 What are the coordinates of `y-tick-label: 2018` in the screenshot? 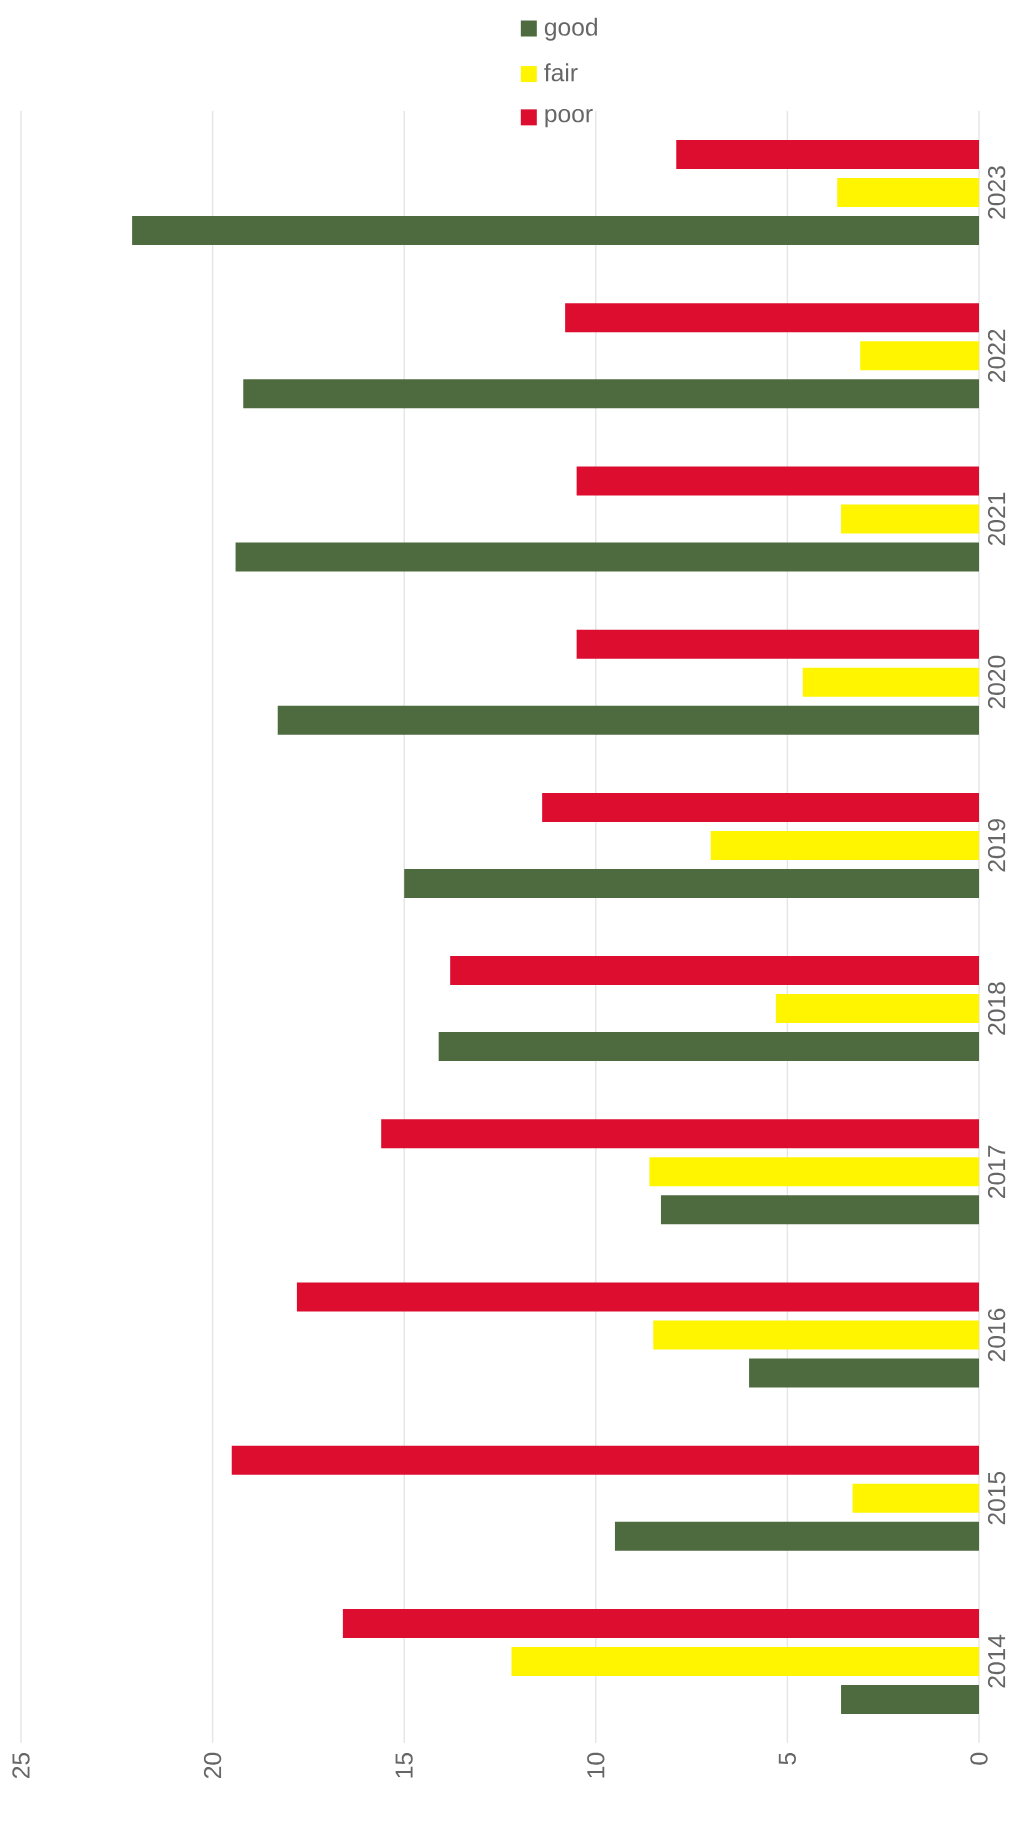 It's located at (996, 1008).